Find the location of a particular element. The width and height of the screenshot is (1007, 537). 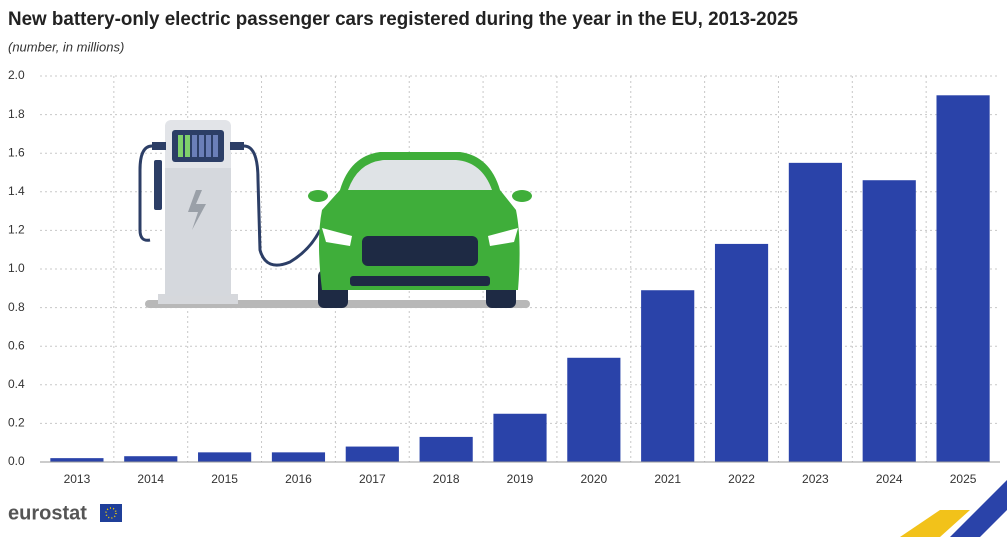

x-tick-label: 2018 is located at coordinates (446, 479).